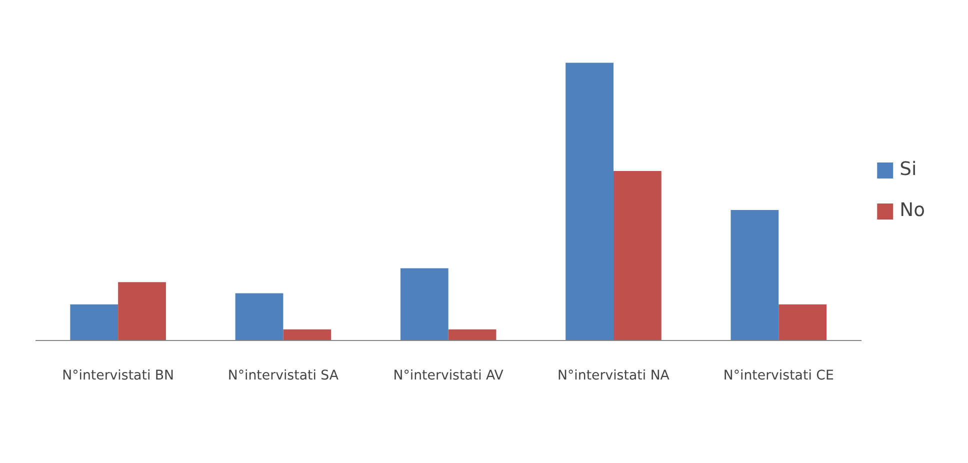 Image resolution: width=968 pixels, height=463 pixels. I want to click on legend-label: Si, so click(909, 169).